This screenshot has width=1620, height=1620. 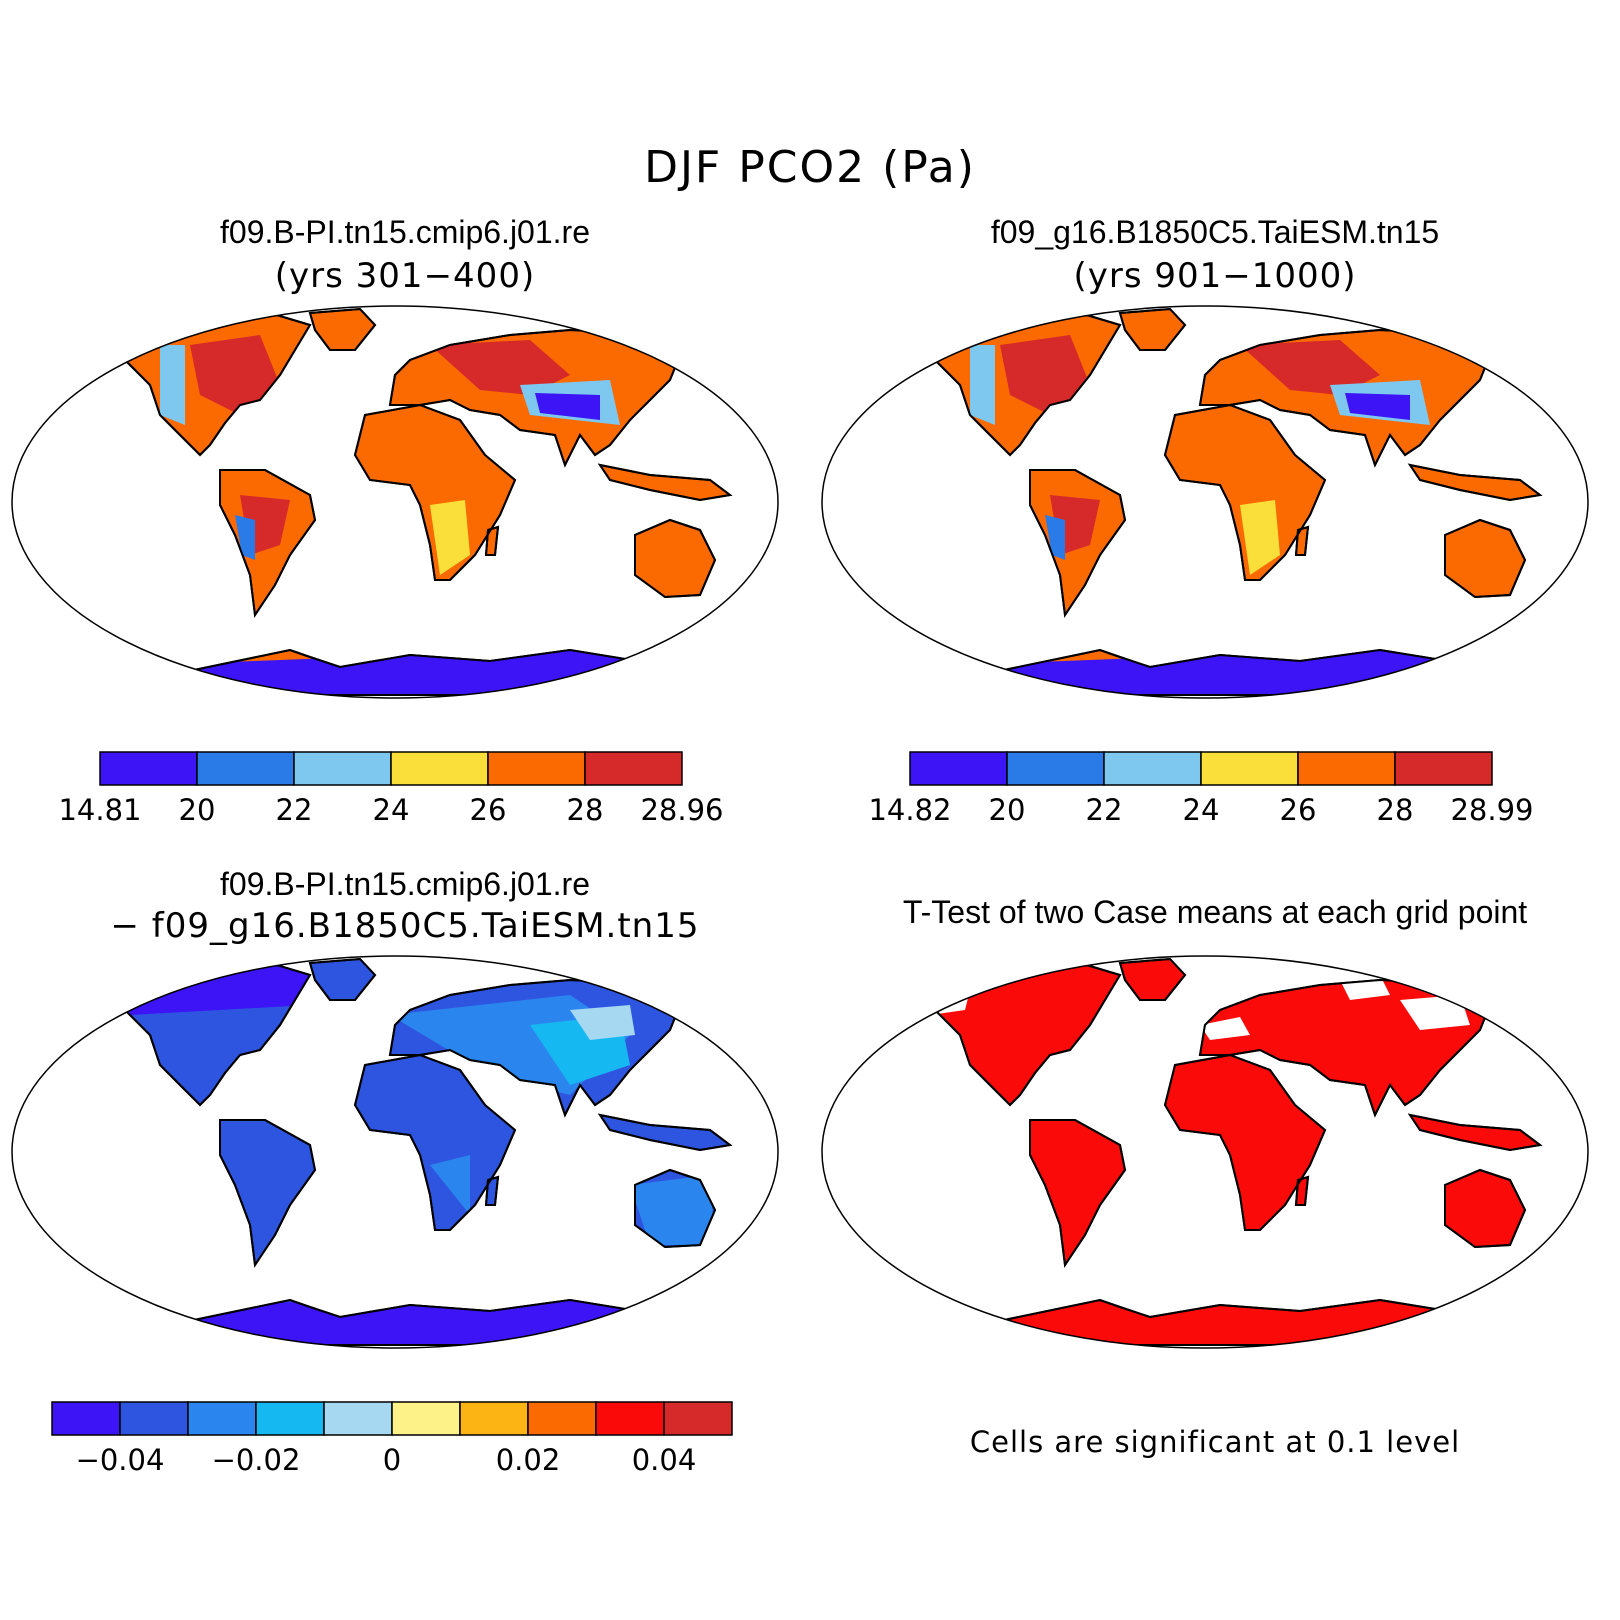 I want to click on panel4-map, so click(x=1205, y=1152).